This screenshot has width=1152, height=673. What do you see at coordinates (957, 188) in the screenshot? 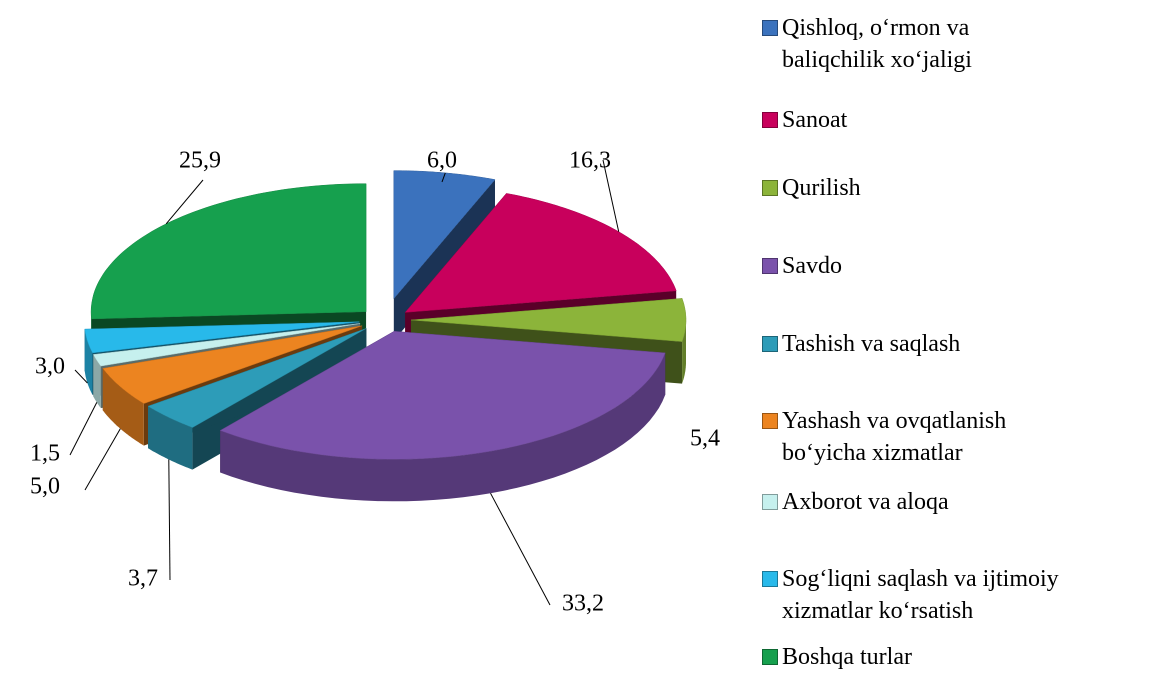
I see `legend-item: Qurilish` at bounding box center [957, 188].